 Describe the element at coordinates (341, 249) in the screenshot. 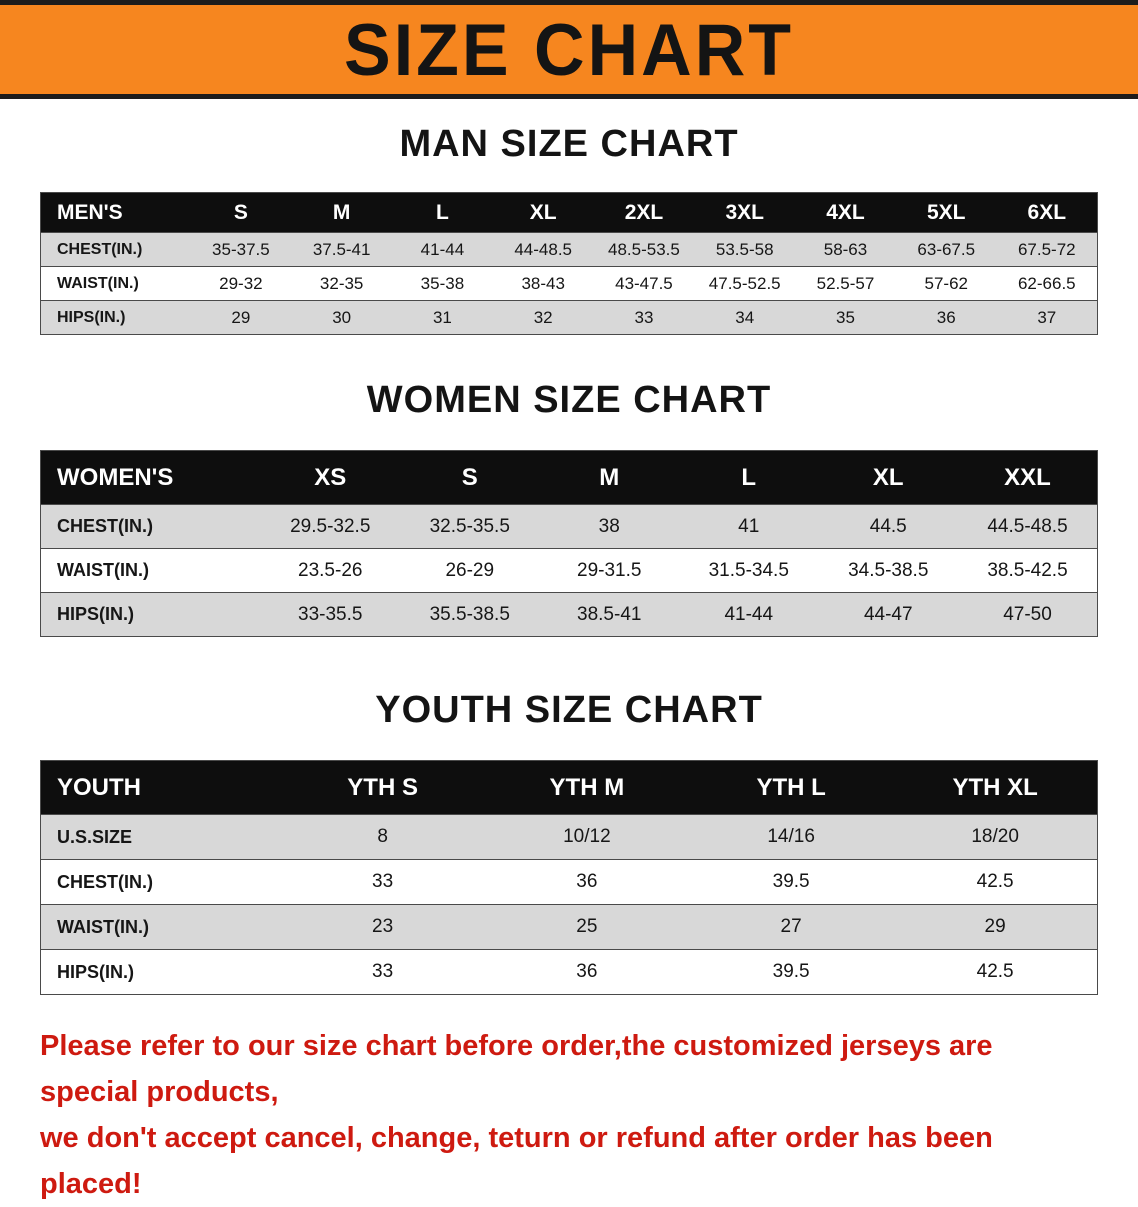

I see `size-cell: 37.5-41` at that location.